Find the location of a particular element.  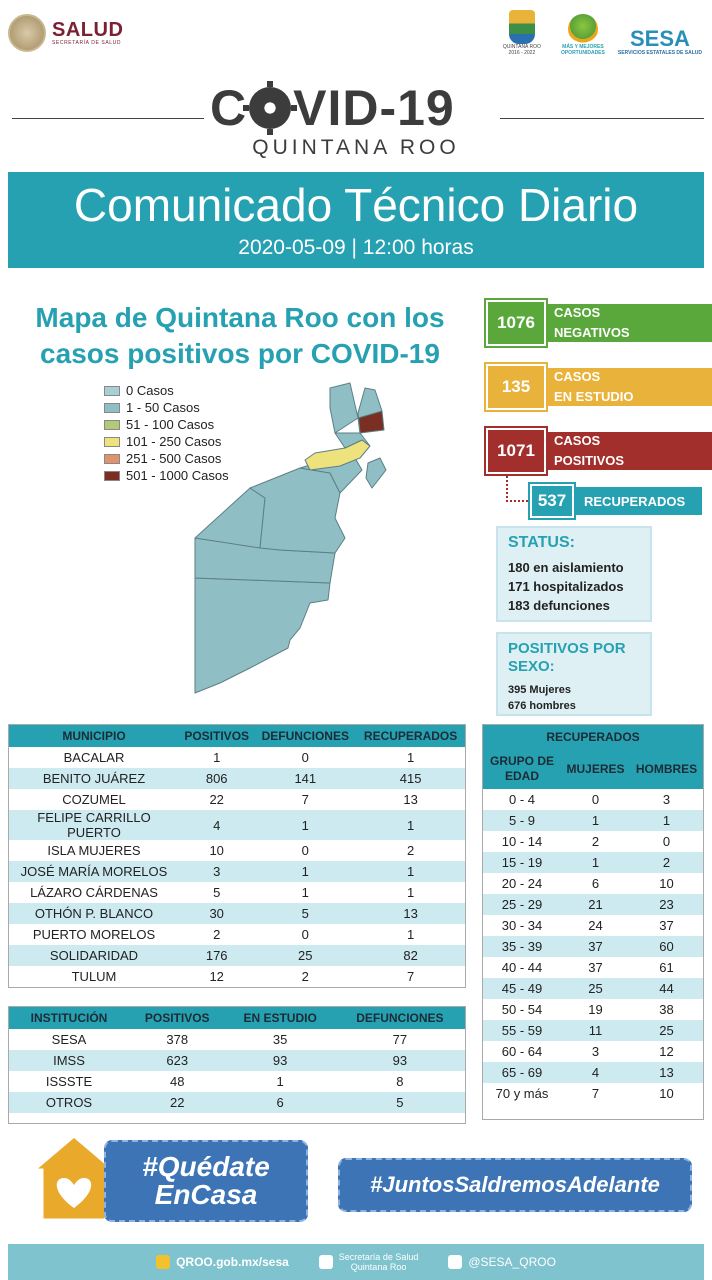

table-row: FELIPE CARRILLO PUERTO 4 1 1 is located at coordinates (237, 825).